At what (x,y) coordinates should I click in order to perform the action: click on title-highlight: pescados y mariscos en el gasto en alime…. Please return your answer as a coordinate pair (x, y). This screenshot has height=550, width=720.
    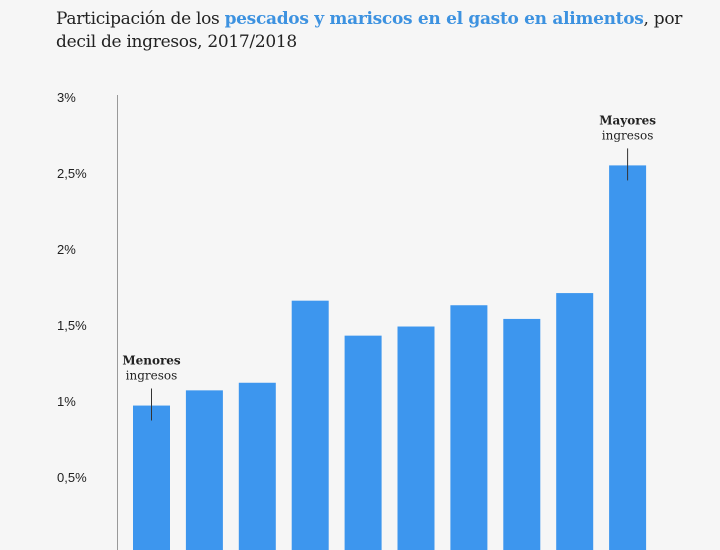
    Looking at the image, I should click on (434, 19).